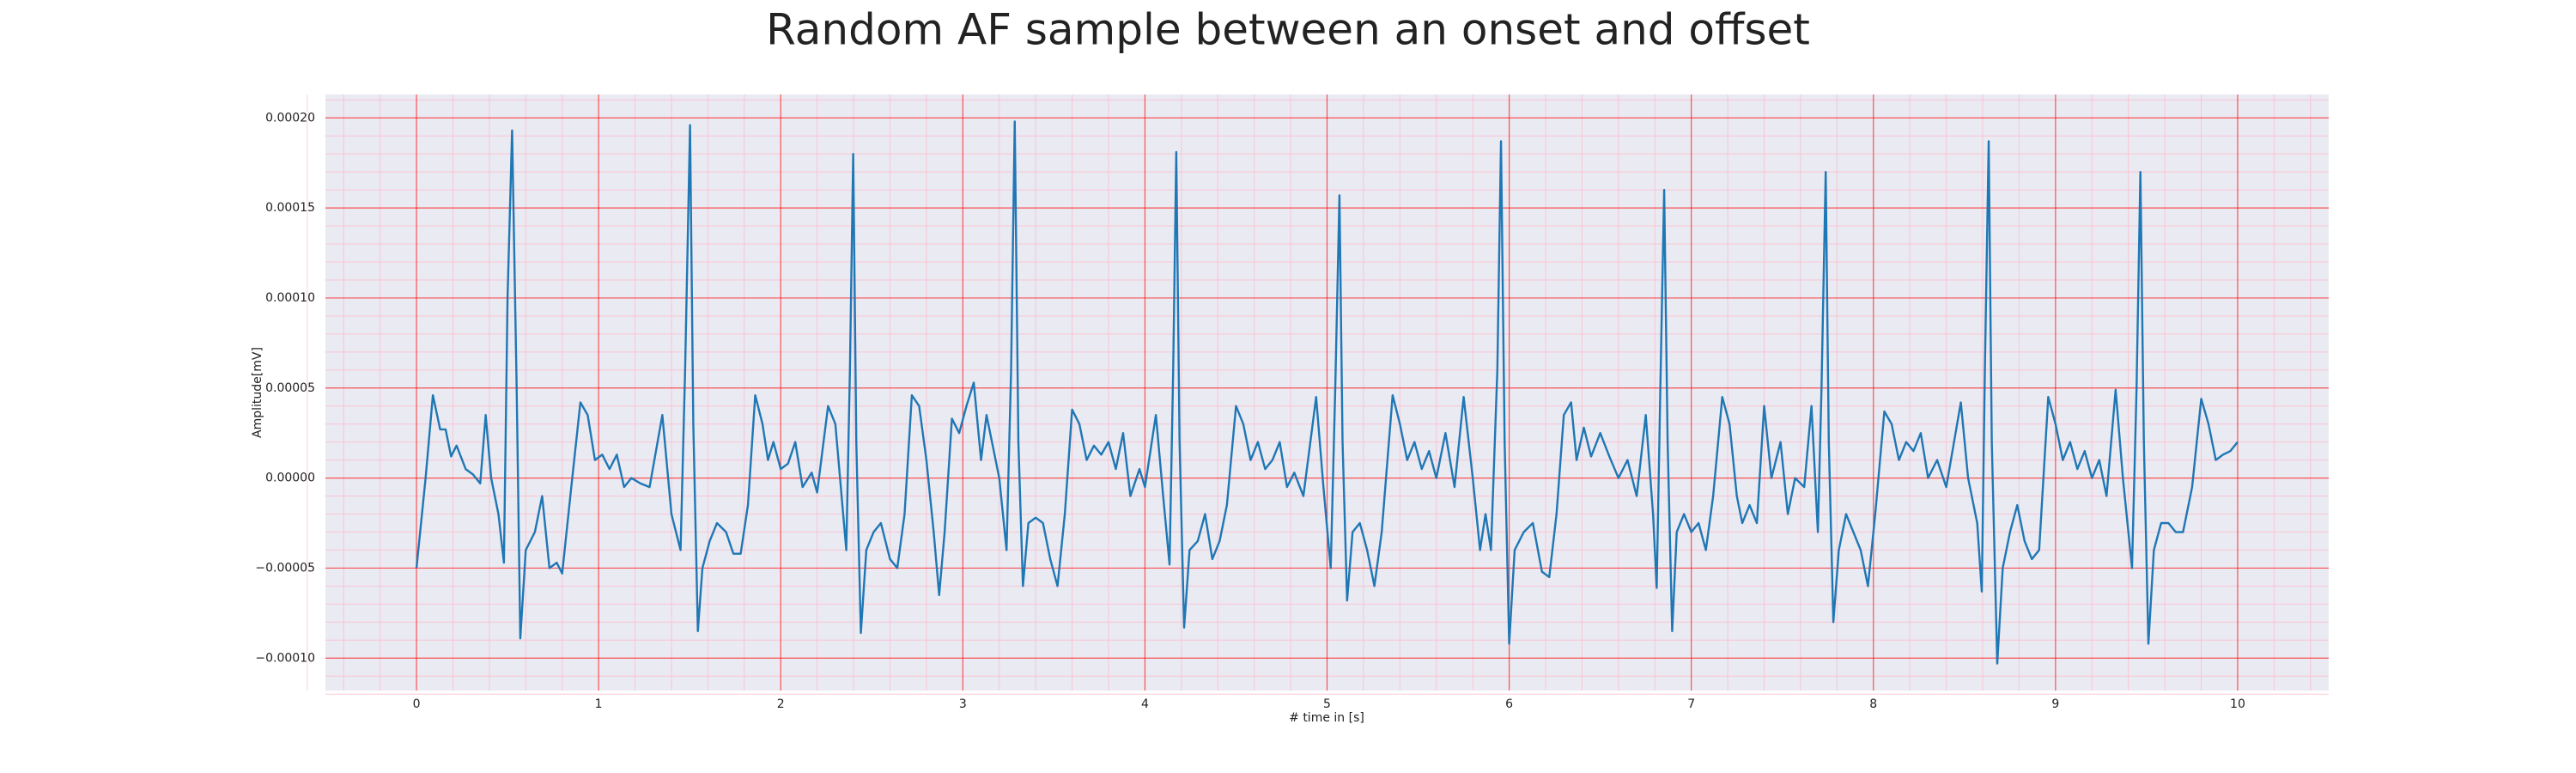 This screenshot has height=773, width=2576. I want to click on x-tick-label: 8, so click(1873, 704).